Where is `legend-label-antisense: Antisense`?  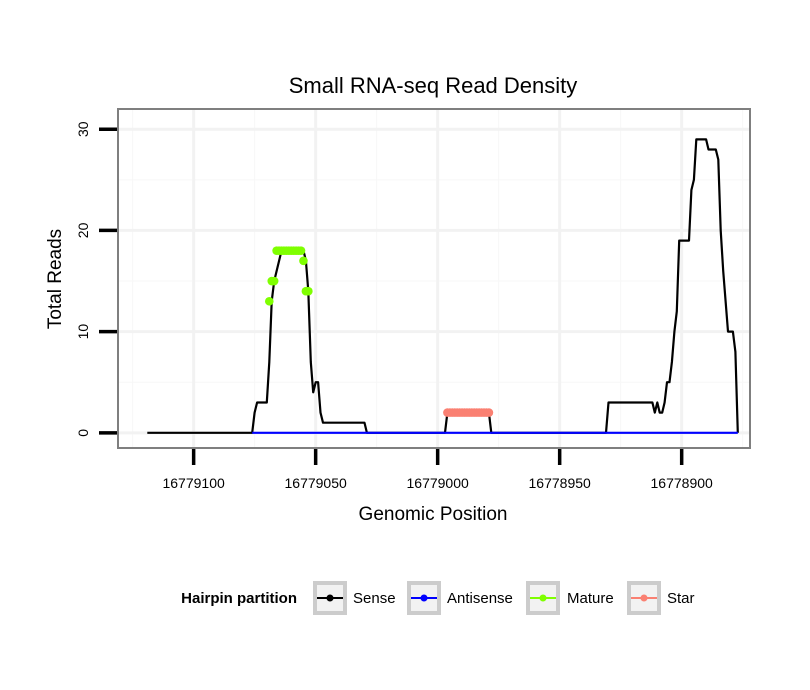
legend-label-antisense: Antisense is located at coordinates (480, 598).